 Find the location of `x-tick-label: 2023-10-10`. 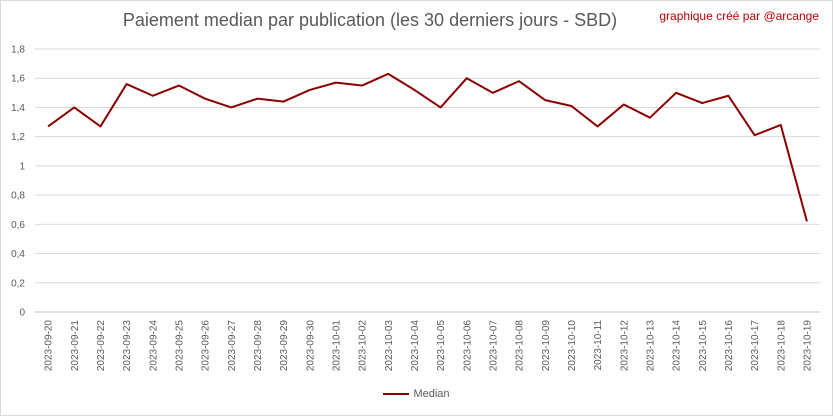

x-tick-label: 2023-10-10 is located at coordinates (572, 346).